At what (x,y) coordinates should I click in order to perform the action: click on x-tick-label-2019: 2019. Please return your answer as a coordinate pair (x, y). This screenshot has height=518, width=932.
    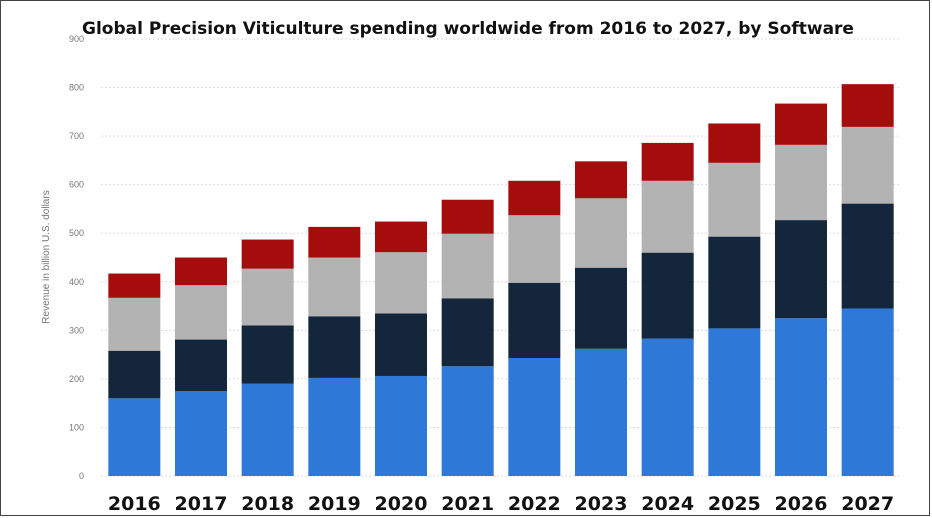
    Looking at the image, I should click on (334, 504).